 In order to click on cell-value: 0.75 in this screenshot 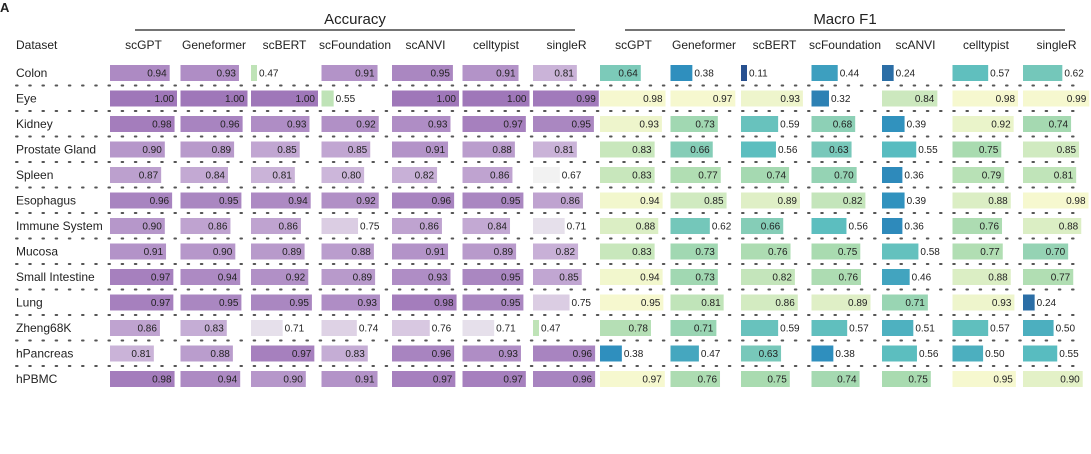, I will do `click(777, 380)`.